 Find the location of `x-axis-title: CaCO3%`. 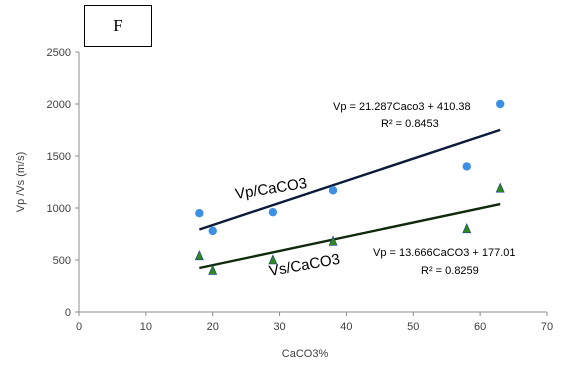

x-axis-title: CaCO3% is located at coordinates (305, 354).